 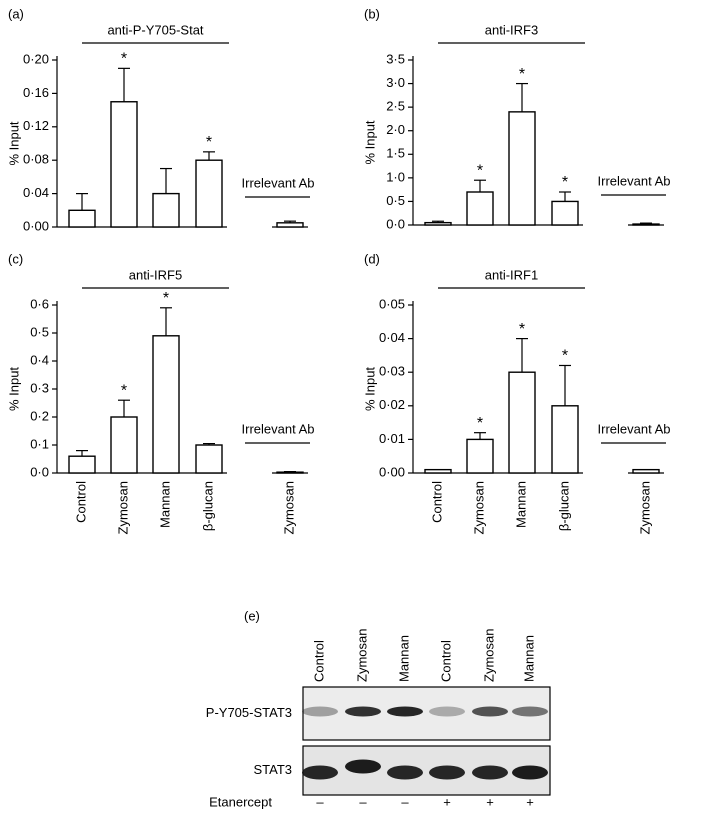 I want to click on group-title: anti-IRF5, so click(x=155, y=274).